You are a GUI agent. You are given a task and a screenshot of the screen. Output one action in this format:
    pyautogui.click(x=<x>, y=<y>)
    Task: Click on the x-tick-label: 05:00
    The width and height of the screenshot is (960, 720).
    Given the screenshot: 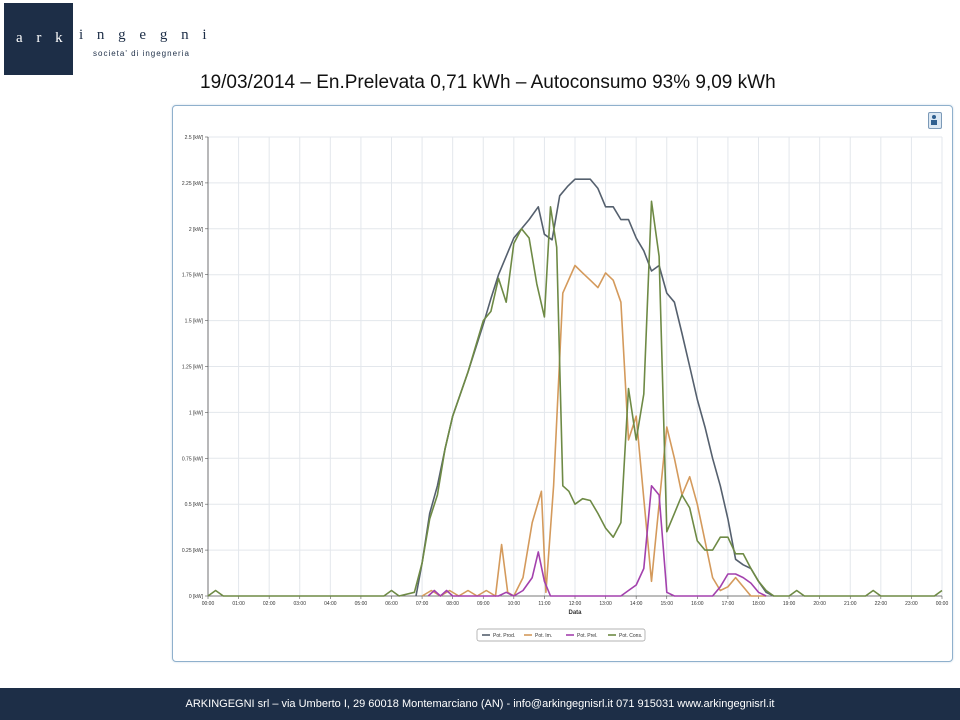 What is the action you would take?
    pyautogui.click(x=361, y=604)
    